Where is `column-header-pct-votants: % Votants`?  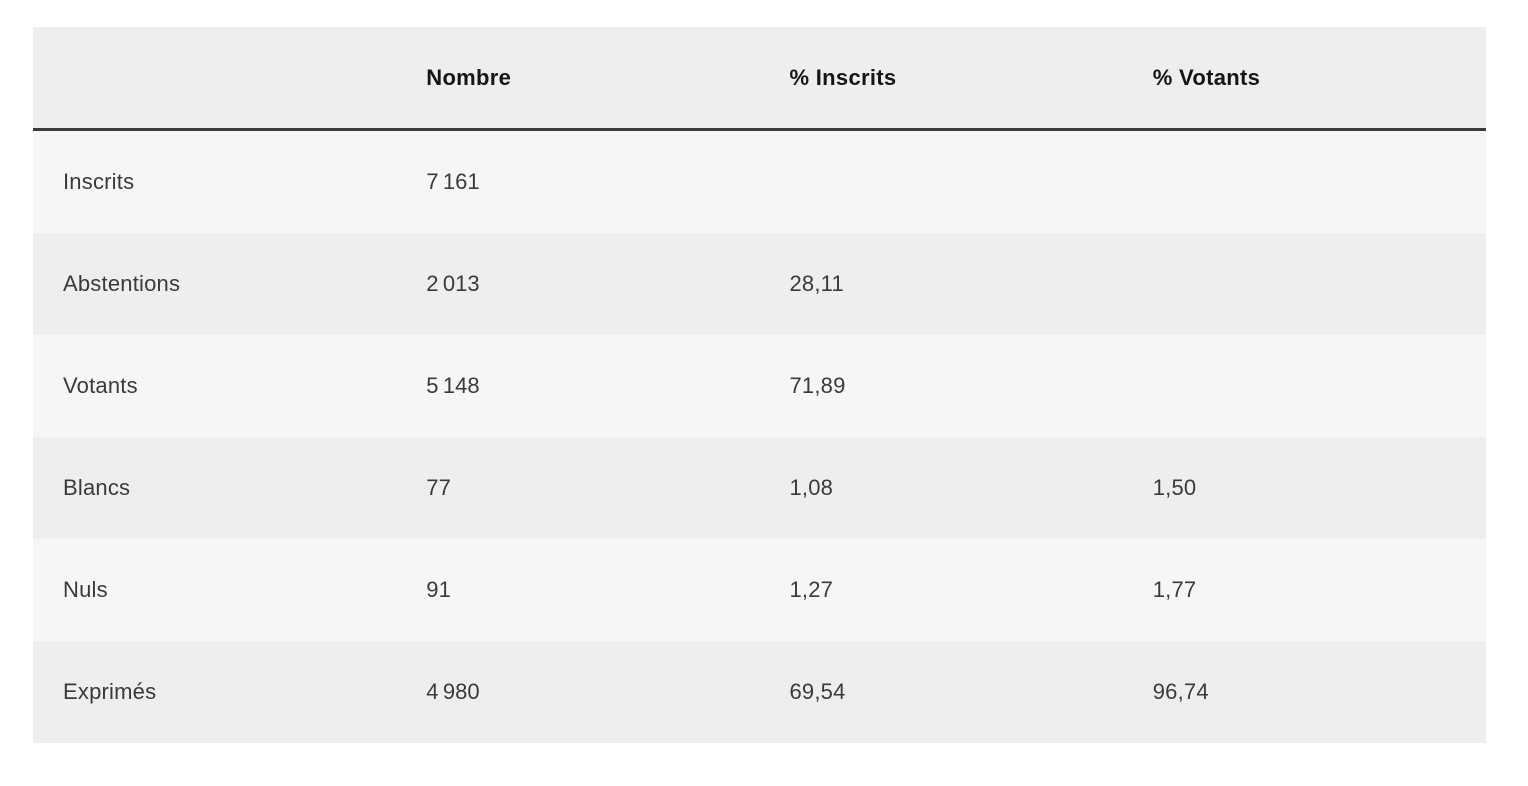
column-header-pct-votants: % Votants is located at coordinates (1304, 79).